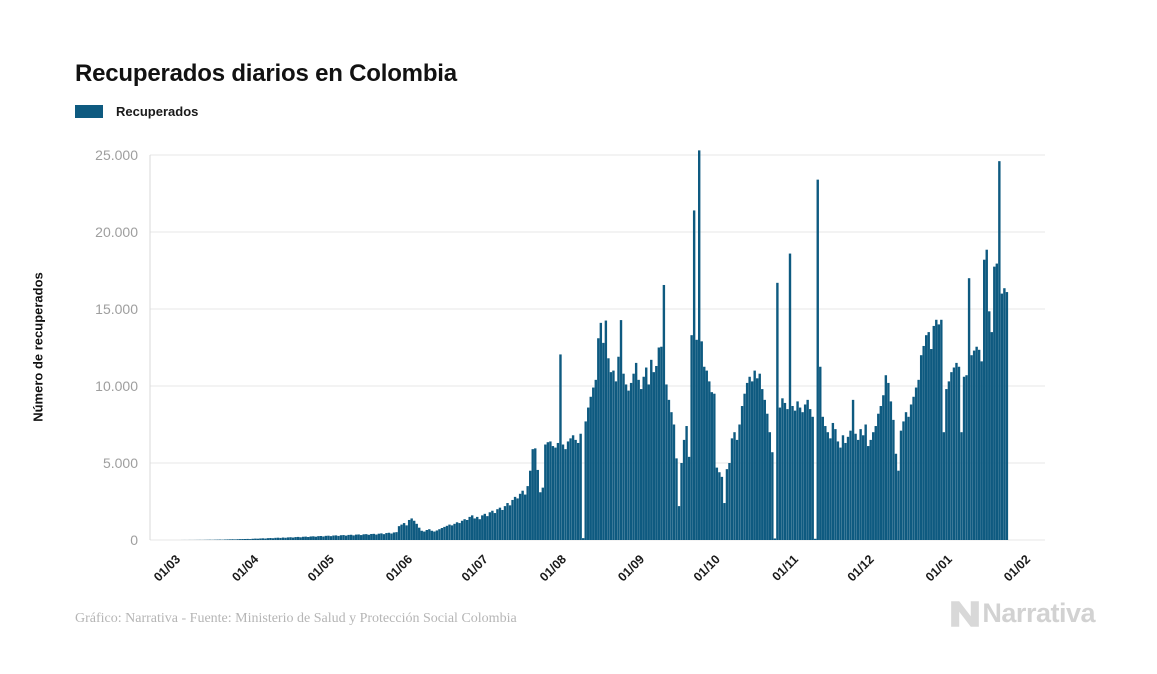  Describe the element at coordinates (786, 568) in the screenshot. I see `svg-text: 01/11` at that location.